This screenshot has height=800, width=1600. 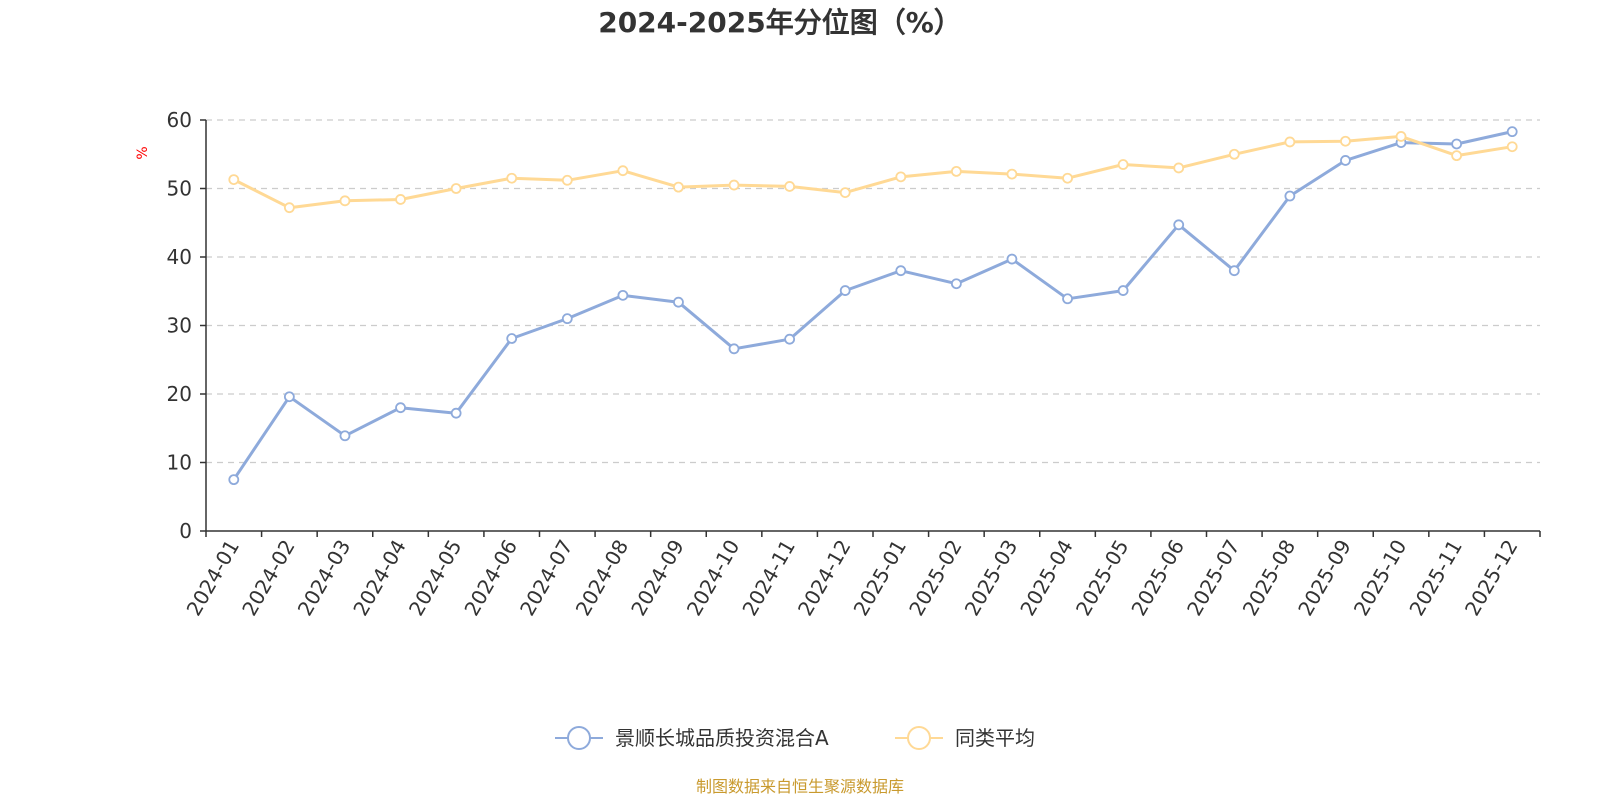 I want to click on x-tick-label: 2025-10, so click(x=1380, y=578).